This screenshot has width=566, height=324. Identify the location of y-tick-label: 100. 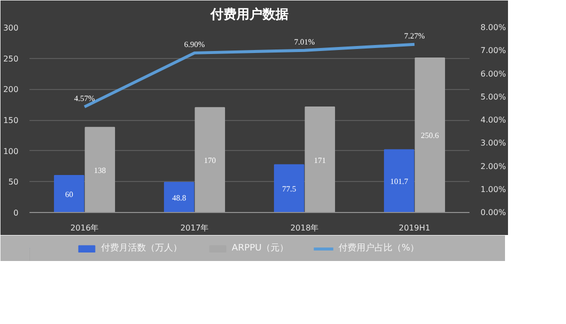
(11, 151).